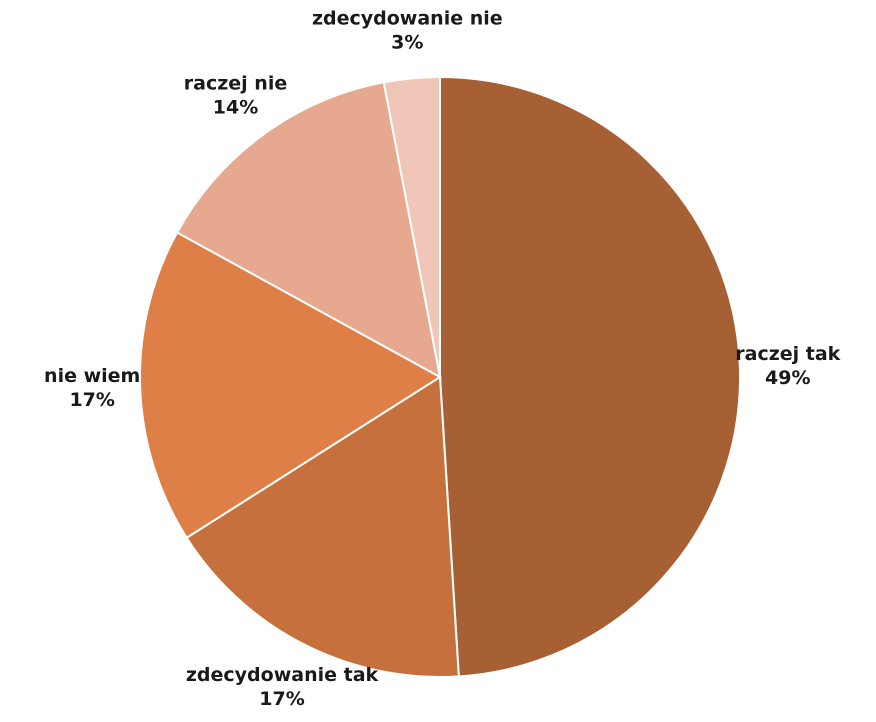 The width and height of the screenshot is (876, 722). What do you see at coordinates (787, 366) in the screenshot?
I see `slice-label-raczej-tak: raczej tak 49%` at bounding box center [787, 366].